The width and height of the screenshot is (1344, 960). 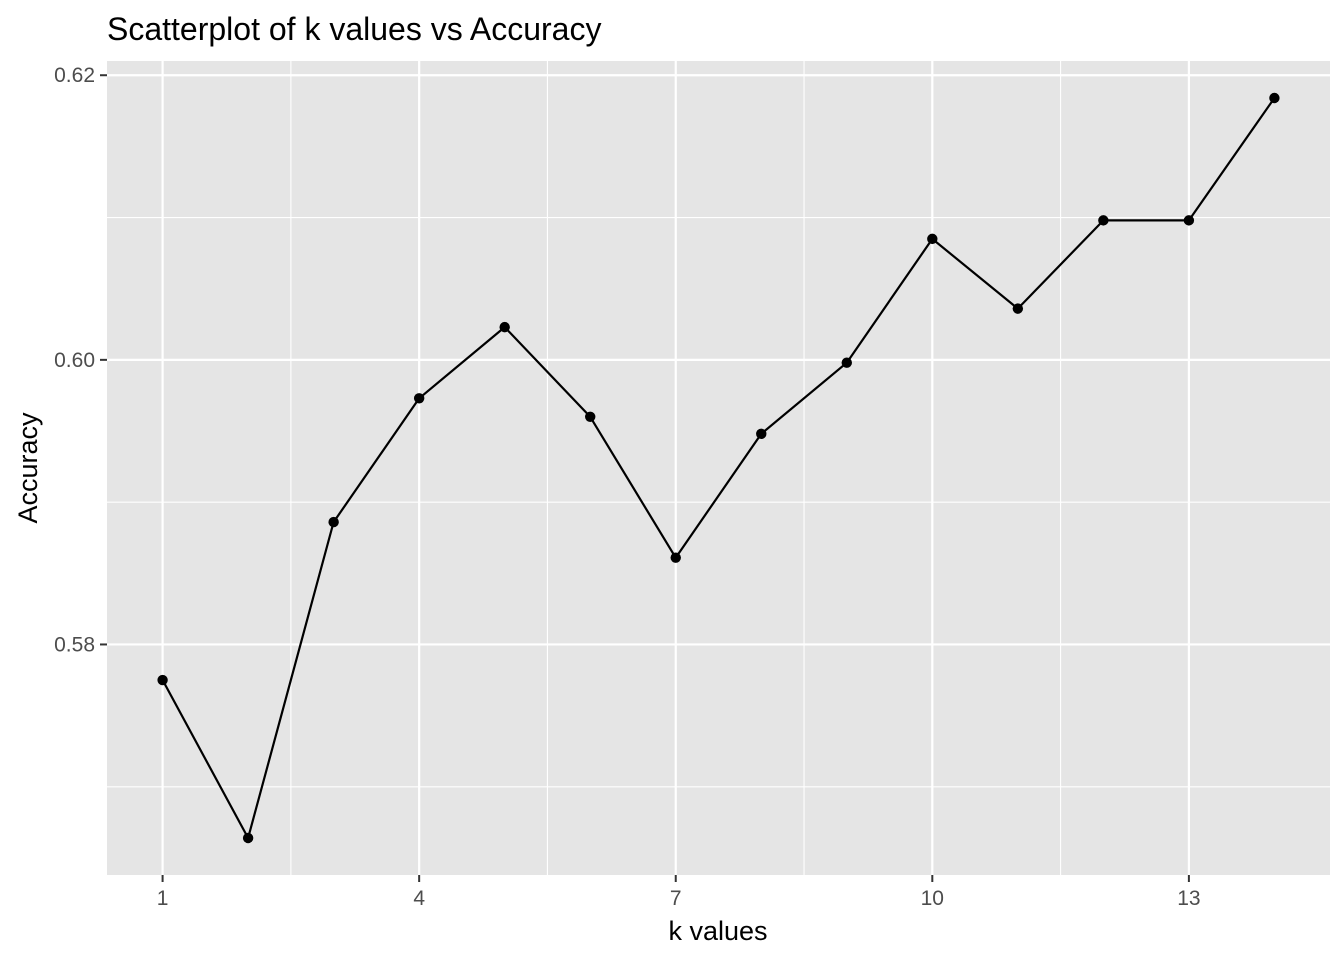 What do you see at coordinates (354, 29) in the screenshot?
I see `chart-title: Scatterplot of k values vs Accuracy` at bounding box center [354, 29].